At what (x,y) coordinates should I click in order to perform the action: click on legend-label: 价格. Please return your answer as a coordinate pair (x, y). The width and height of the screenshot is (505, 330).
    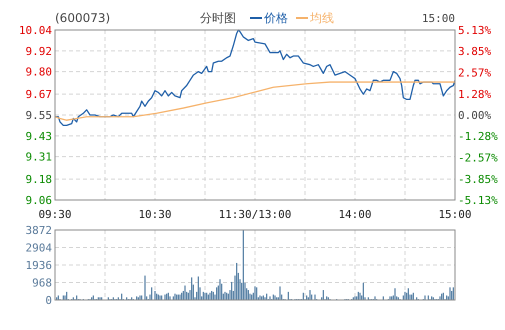
    Looking at the image, I should click on (275, 18).